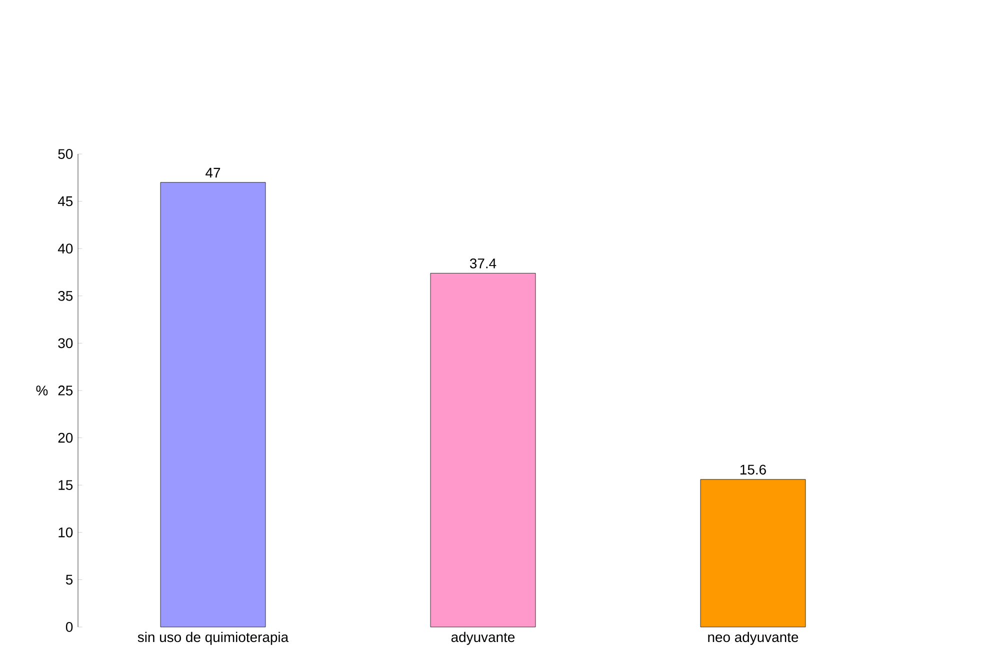  Describe the element at coordinates (65, 532) in the screenshot. I see `y-tick-label: 10` at that location.